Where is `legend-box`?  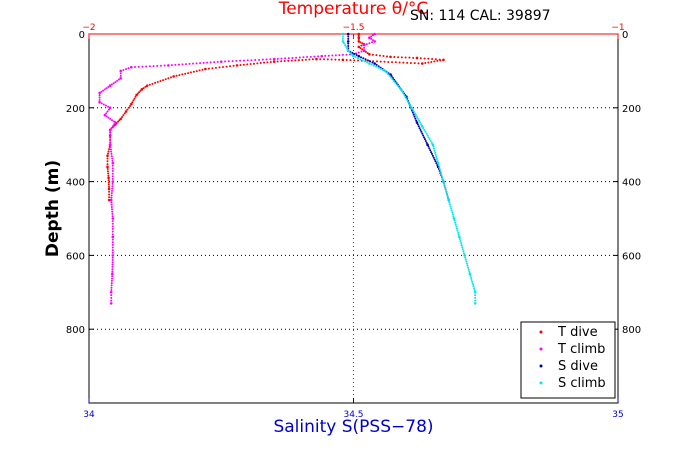 legend-box is located at coordinates (568, 360).